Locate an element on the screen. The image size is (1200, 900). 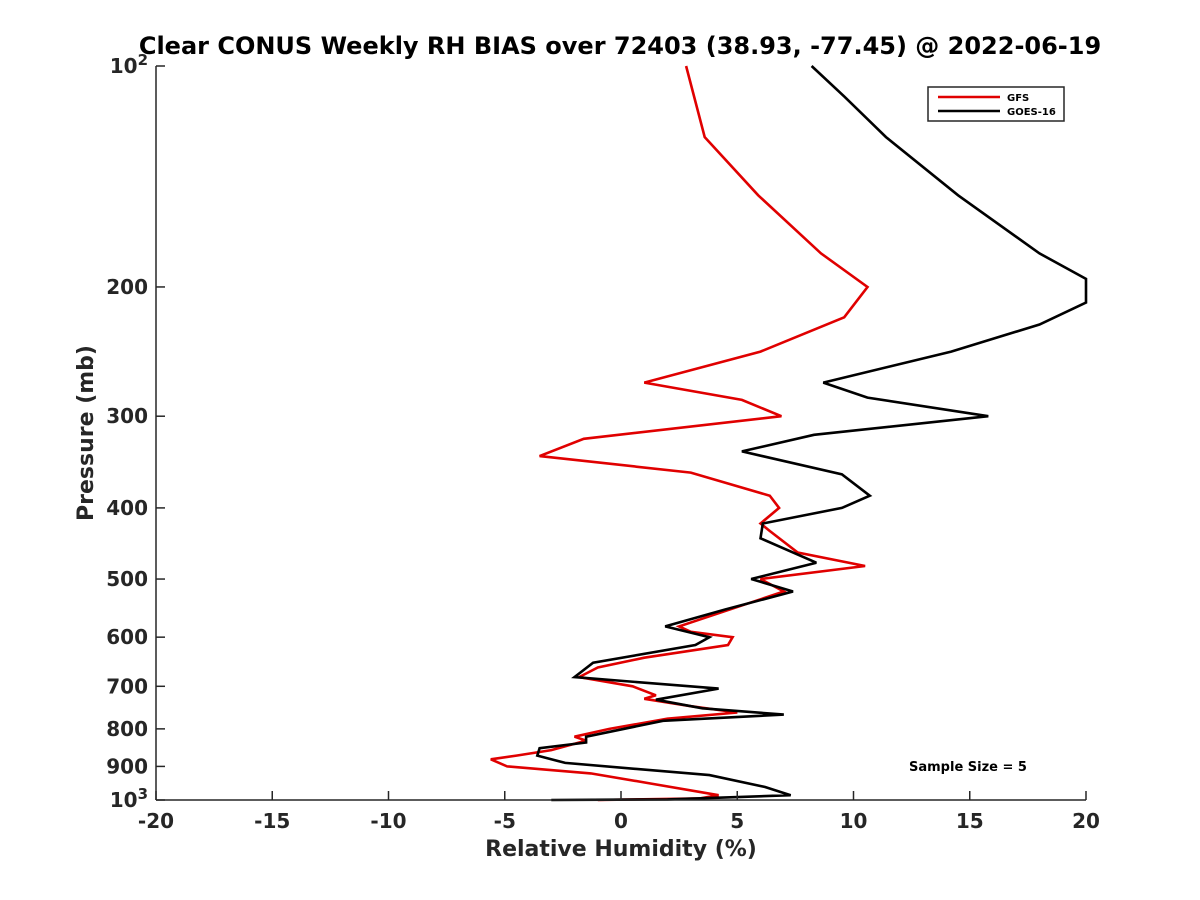
x-tick-label: 15 is located at coordinates (970, 821).